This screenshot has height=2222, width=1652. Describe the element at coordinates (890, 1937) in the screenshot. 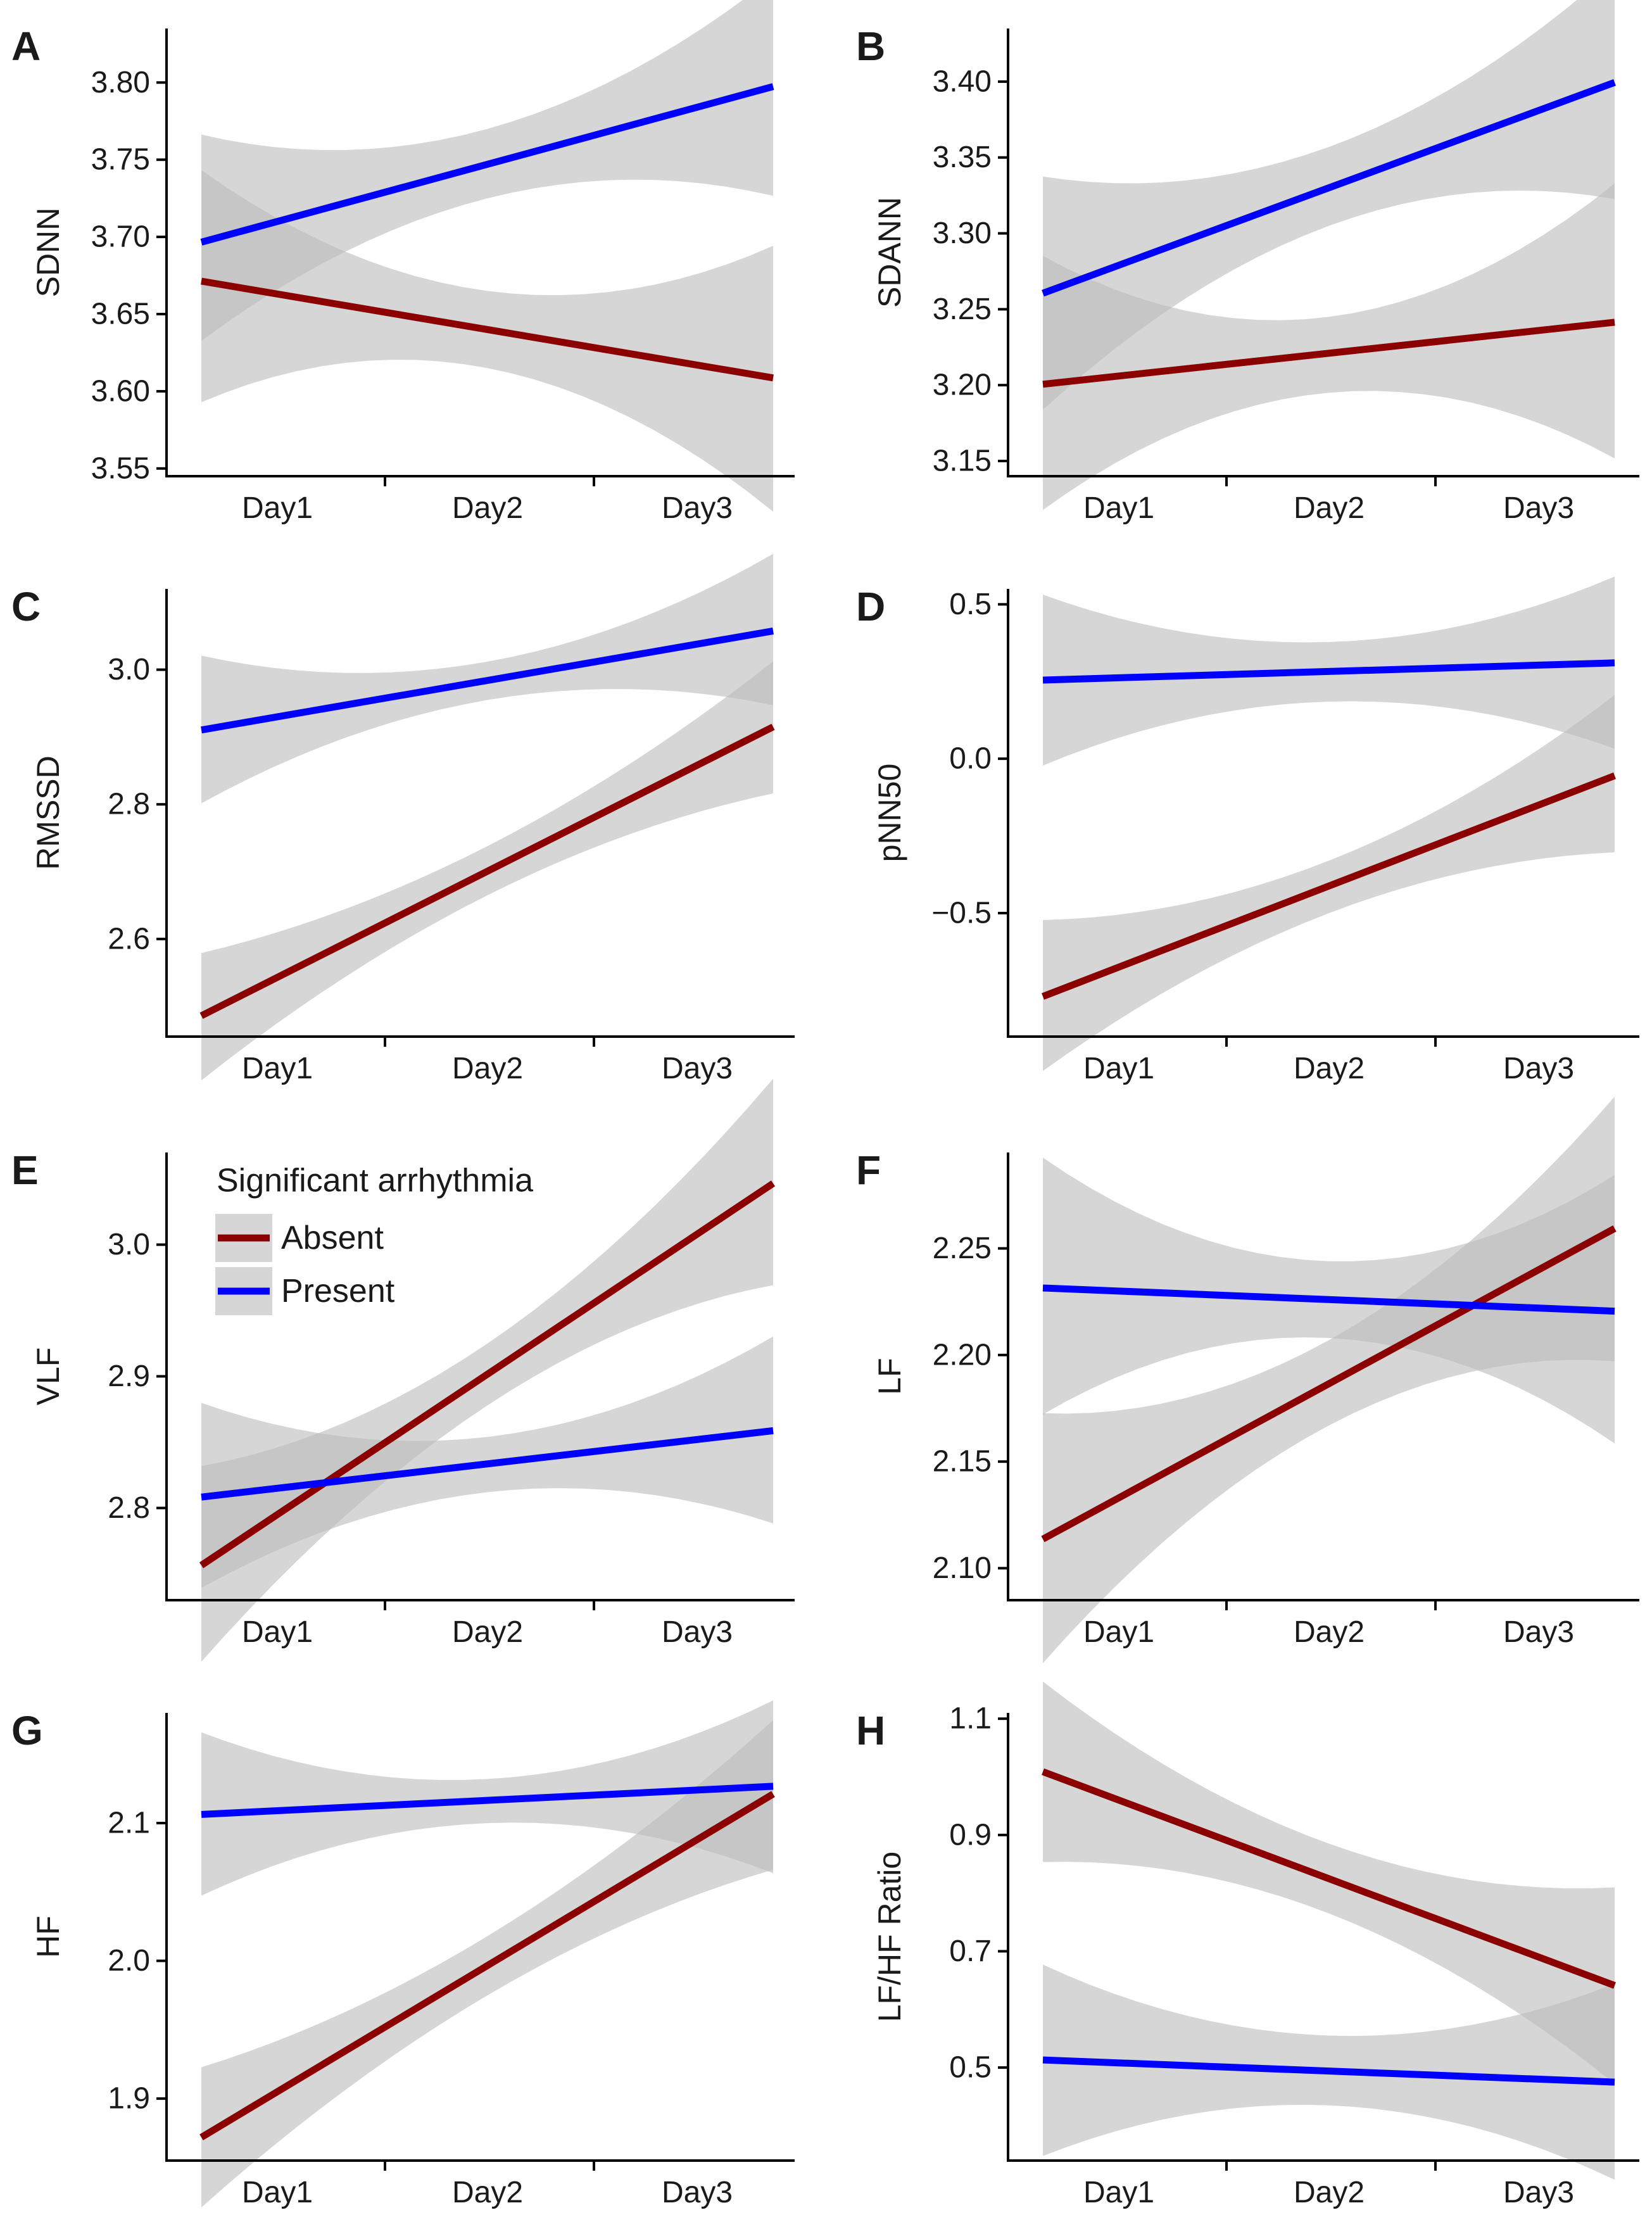

I see `y-axis-title: LF/HF Ratio` at that location.